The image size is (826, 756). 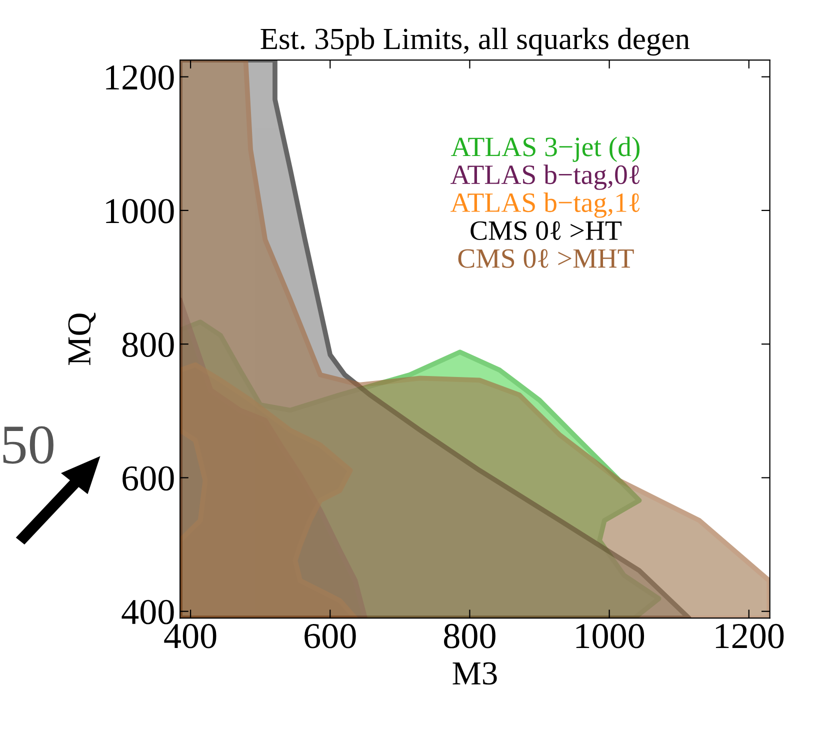 I want to click on x-tick-label: 600, so click(x=330, y=636).